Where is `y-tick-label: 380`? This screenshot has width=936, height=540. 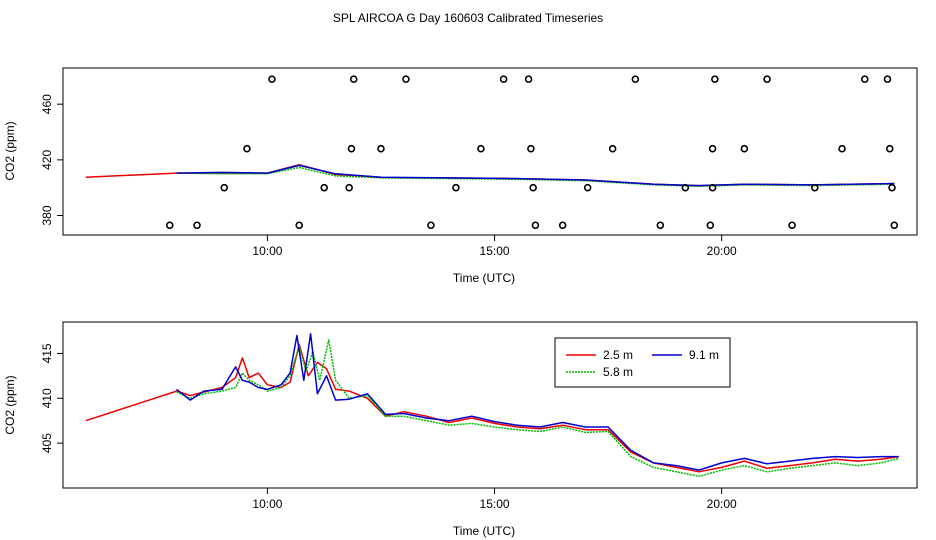
y-tick-label: 380 is located at coordinates (47, 215).